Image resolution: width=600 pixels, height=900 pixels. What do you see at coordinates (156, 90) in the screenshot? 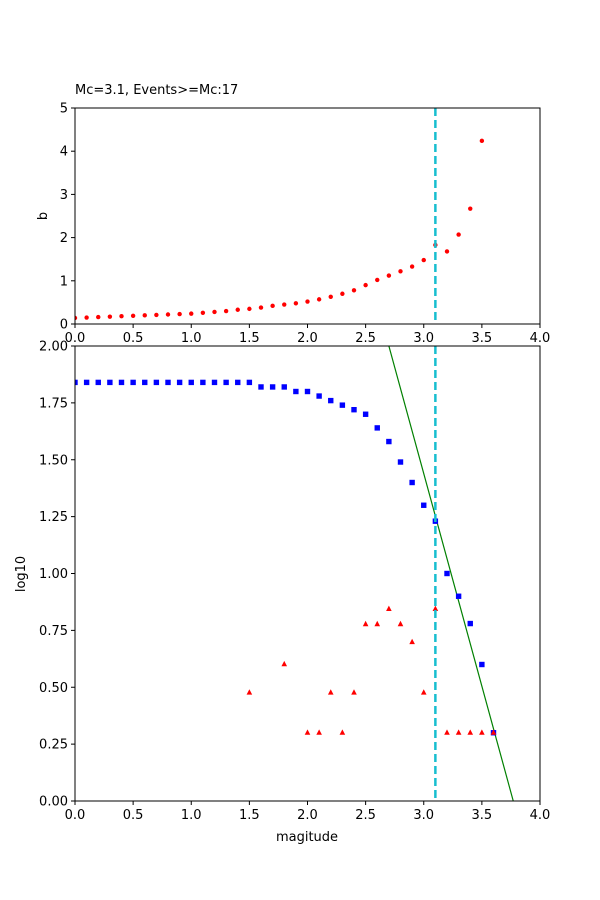
I see `top-plot-title: Mc=3.1, Events>=Mc:17` at bounding box center [156, 90].